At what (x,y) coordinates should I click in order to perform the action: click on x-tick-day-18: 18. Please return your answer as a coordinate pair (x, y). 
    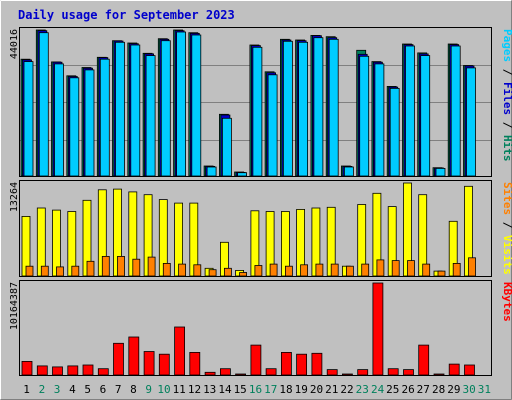
    Looking at the image, I should click on (285, 389).